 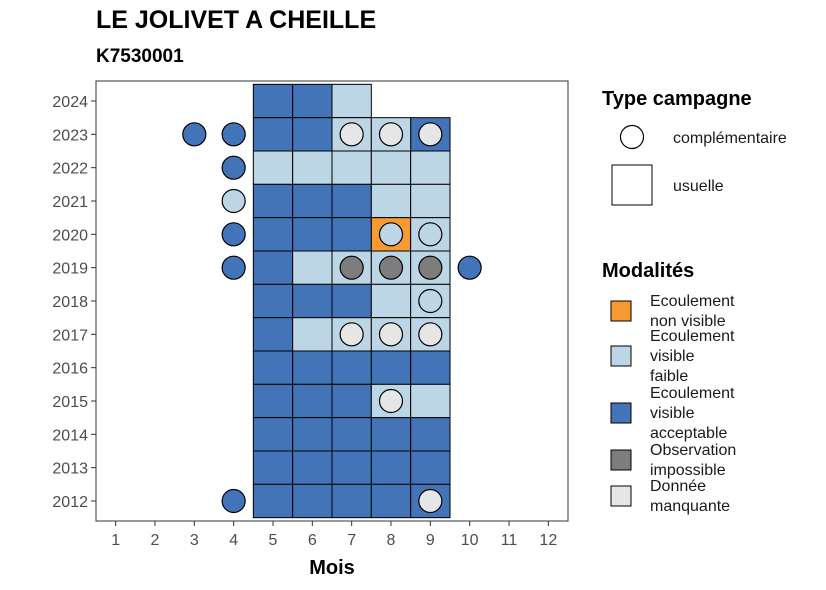 I want to click on legend-modalite-label: acceptable, so click(x=688, y=433).